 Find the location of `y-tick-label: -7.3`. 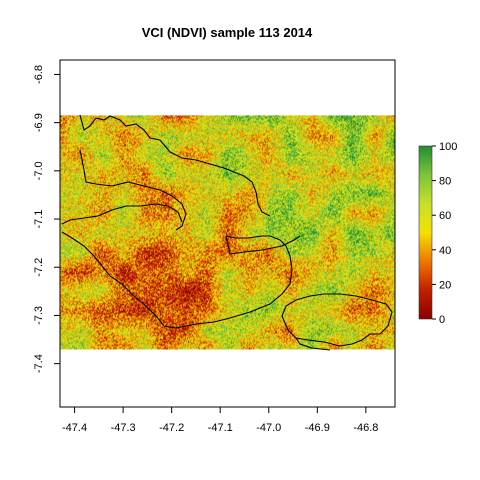

y-tick-label: -7.3 is located at coordinates (39, 315).